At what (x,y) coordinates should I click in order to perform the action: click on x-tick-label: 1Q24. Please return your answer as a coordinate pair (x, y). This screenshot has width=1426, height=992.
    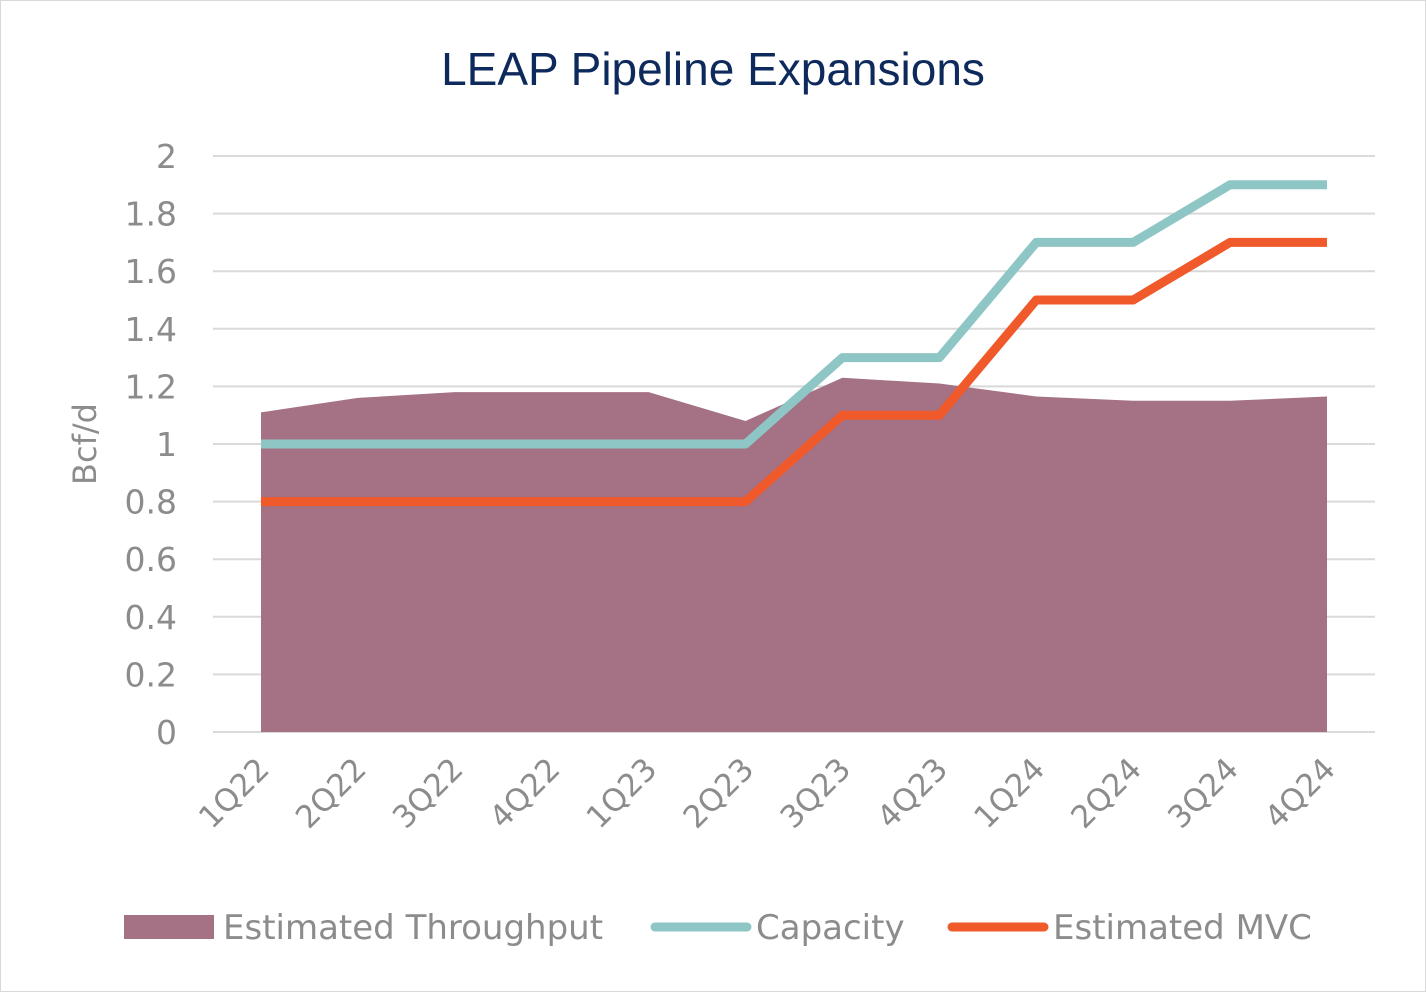
    Looking at the image, I should click on (1009, 793).